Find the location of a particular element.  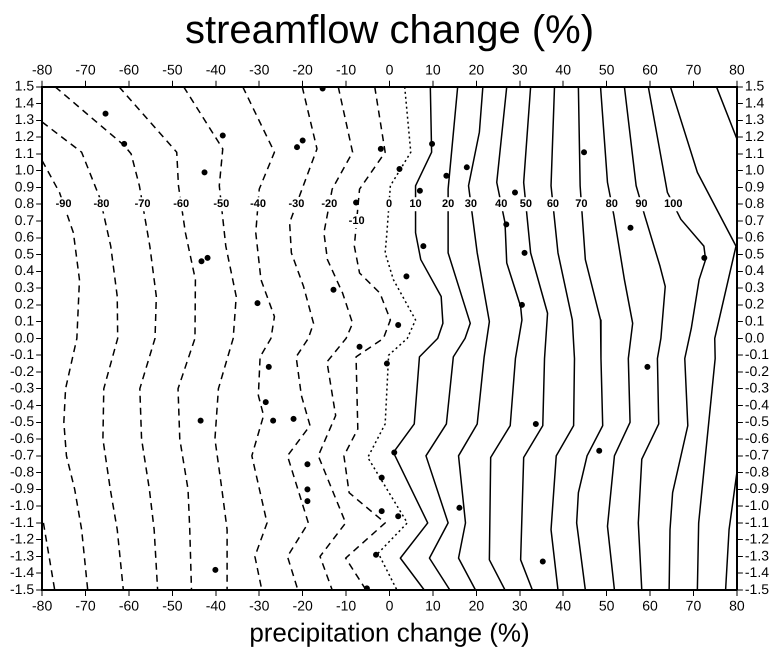

x-tick-label: -50 is located at coordinates (172, 605).